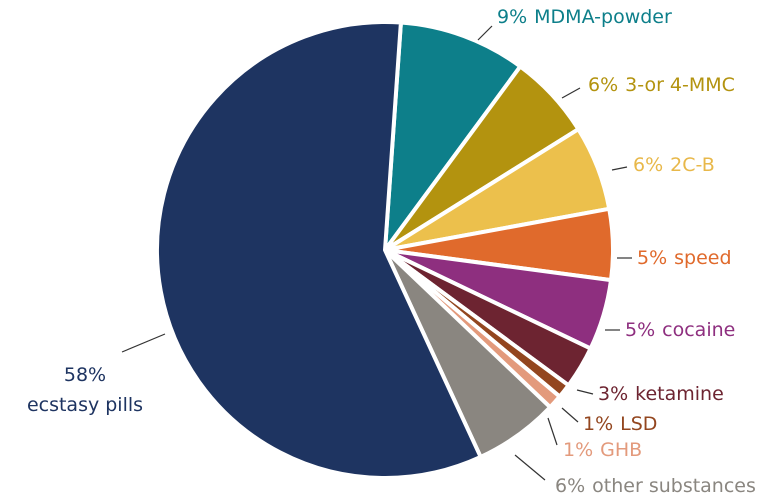 Image resolution: width=768 pixels, height=499 pixels. What do you see at coordinates (680, 85) in the screenshot?
I see `category-label: 3-or 4-MMC` at bounding box center [680, 85].